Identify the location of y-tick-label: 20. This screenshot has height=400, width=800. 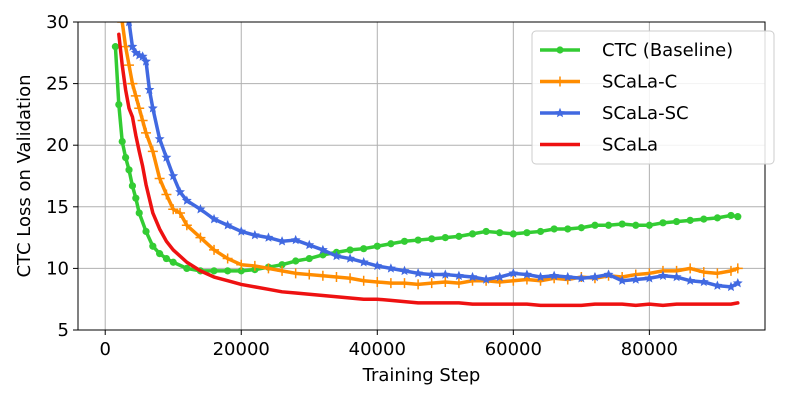
(57, 145).